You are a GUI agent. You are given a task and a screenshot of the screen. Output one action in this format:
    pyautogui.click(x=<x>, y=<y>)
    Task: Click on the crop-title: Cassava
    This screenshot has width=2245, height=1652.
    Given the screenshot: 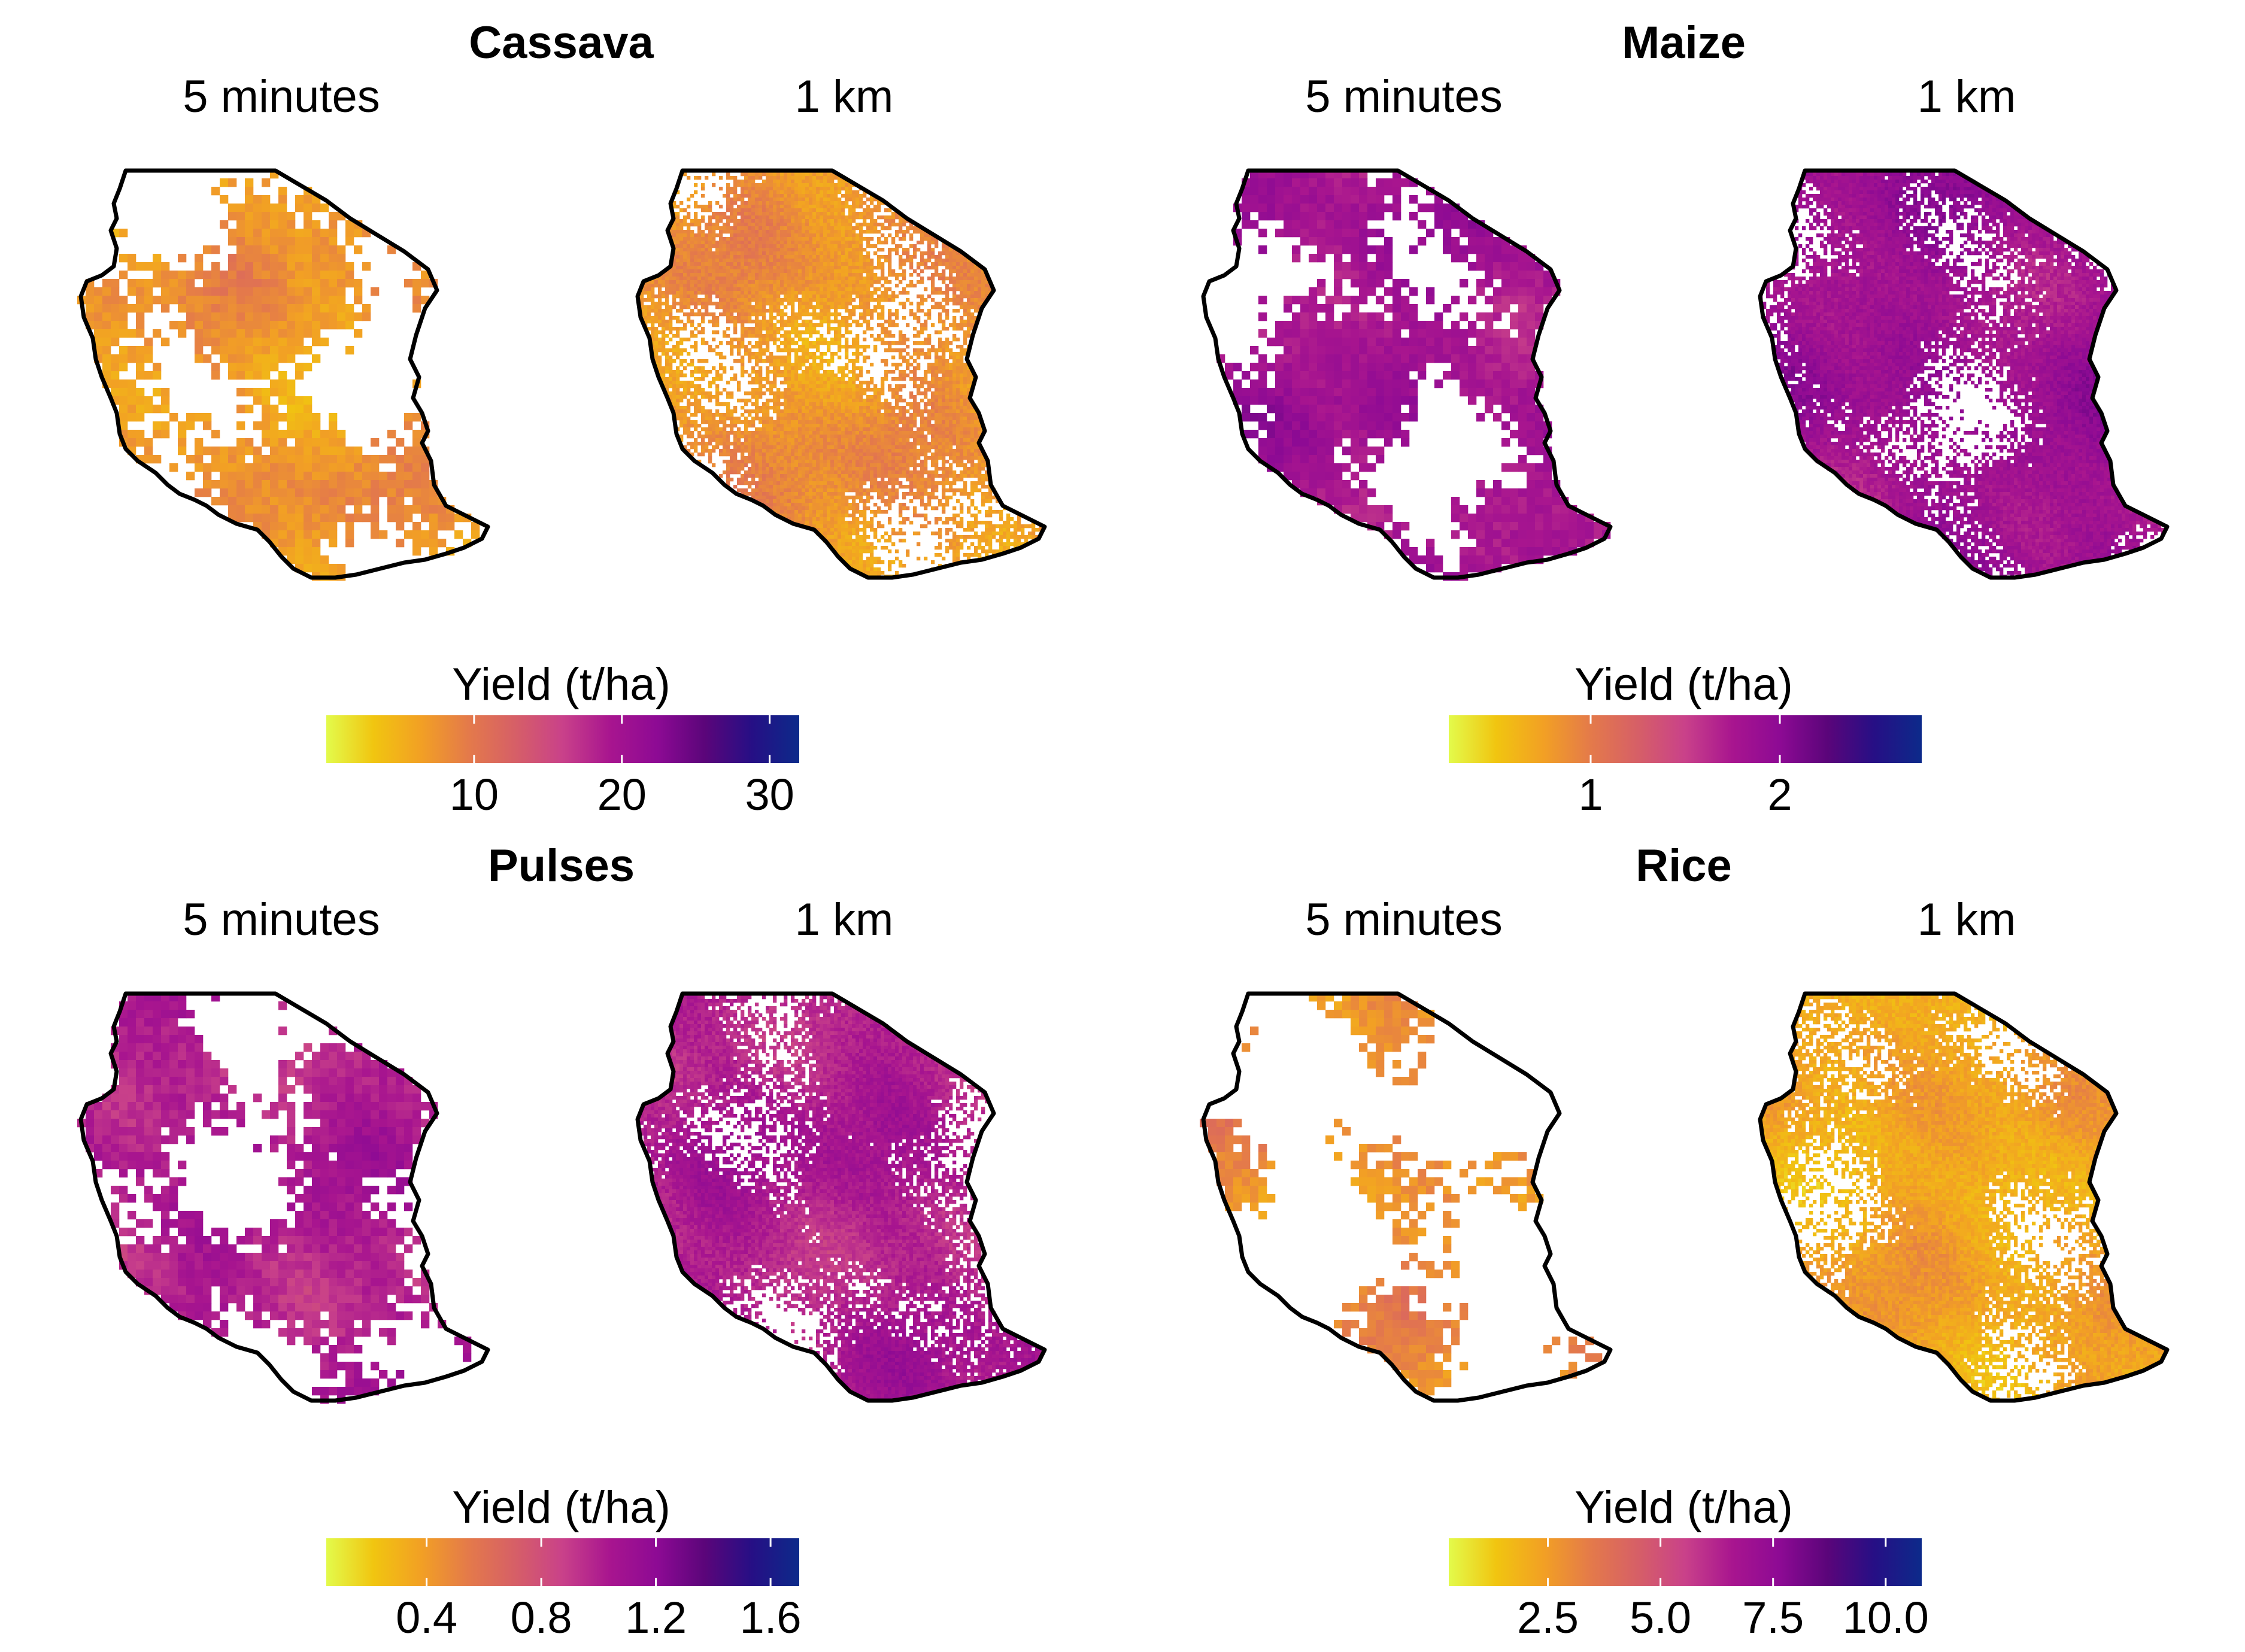 What is the action you would take?
    pyautogui.click(x=561, y=43)
    